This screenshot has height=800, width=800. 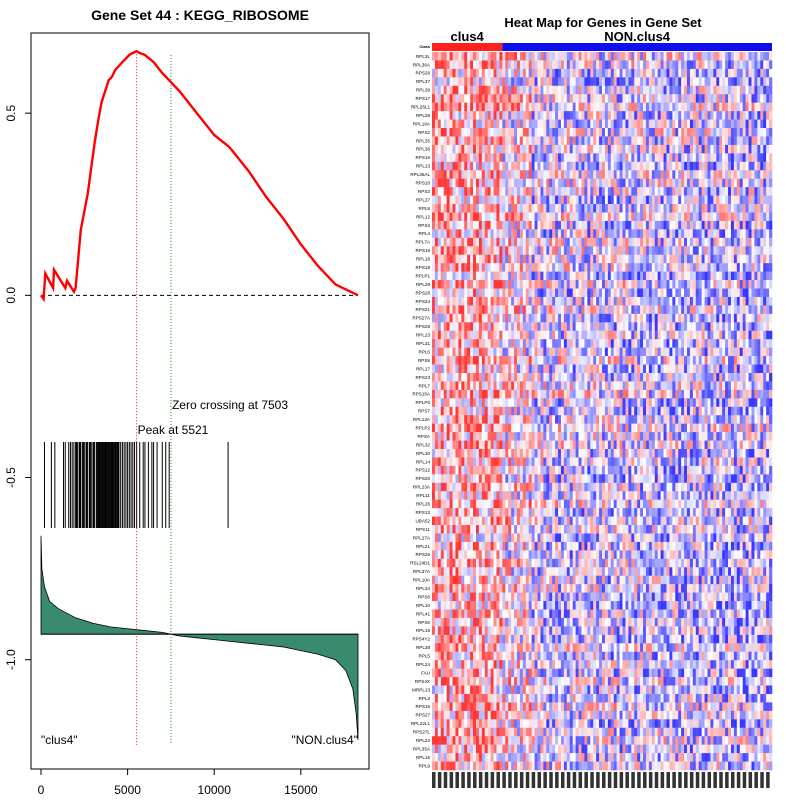 What do you see at coordinates (422, 183) in the screenshot?
I see `gene-row-label: RPS10` at bounding box center [422, 183].